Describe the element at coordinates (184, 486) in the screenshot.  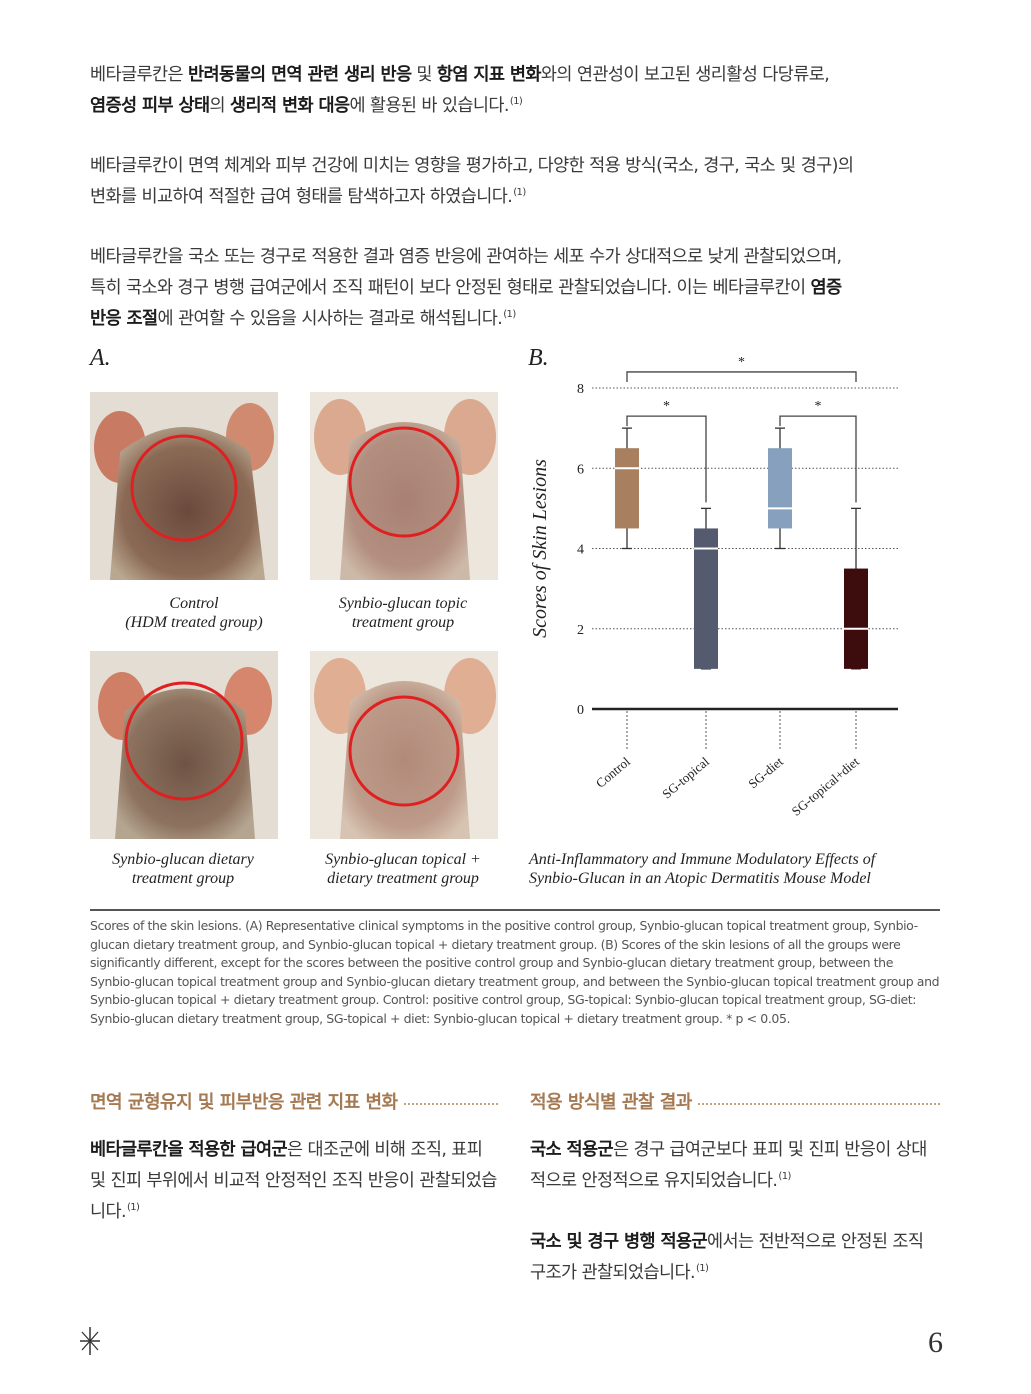
I see `mouse-photo-control` at that location.